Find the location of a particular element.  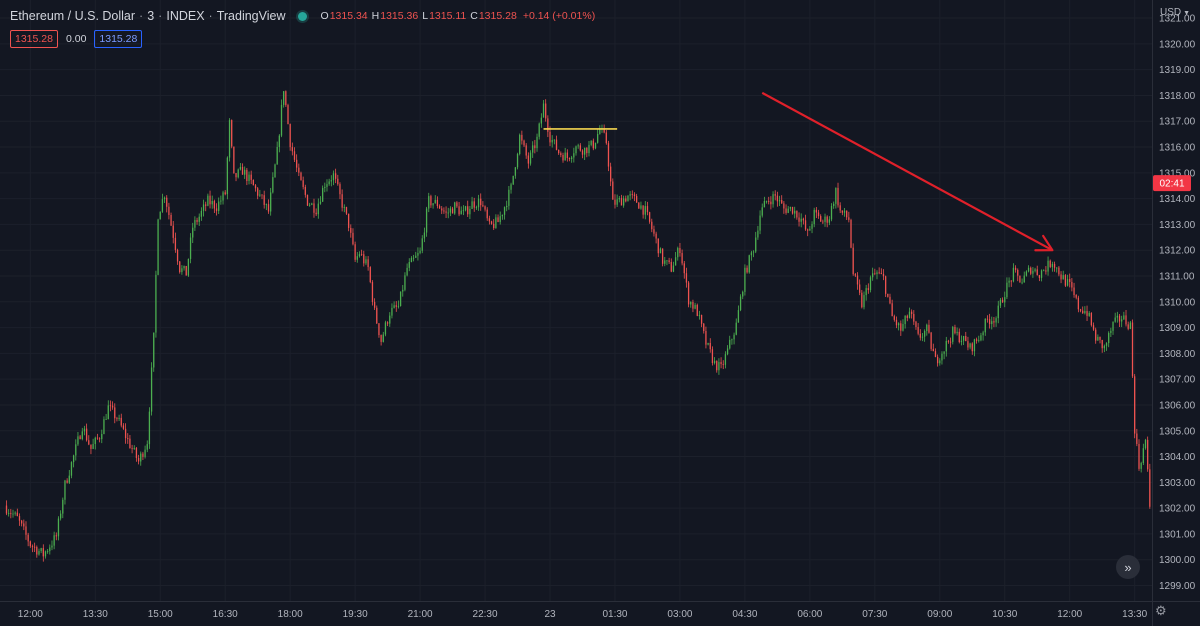

symbol-name: Ethereum / U.S. Dollar is located at coordinates (73, 16).